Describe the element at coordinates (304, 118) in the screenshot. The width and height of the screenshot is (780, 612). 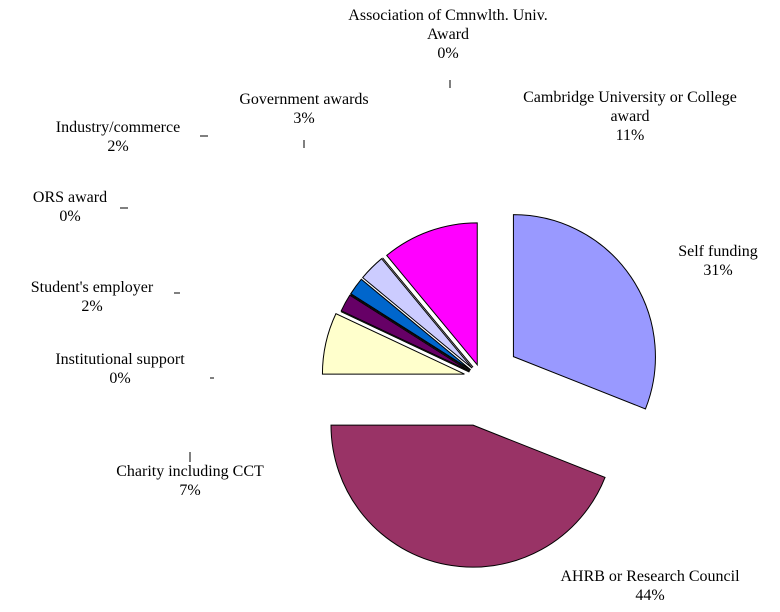
I see `percent-label: 3%` at that location.